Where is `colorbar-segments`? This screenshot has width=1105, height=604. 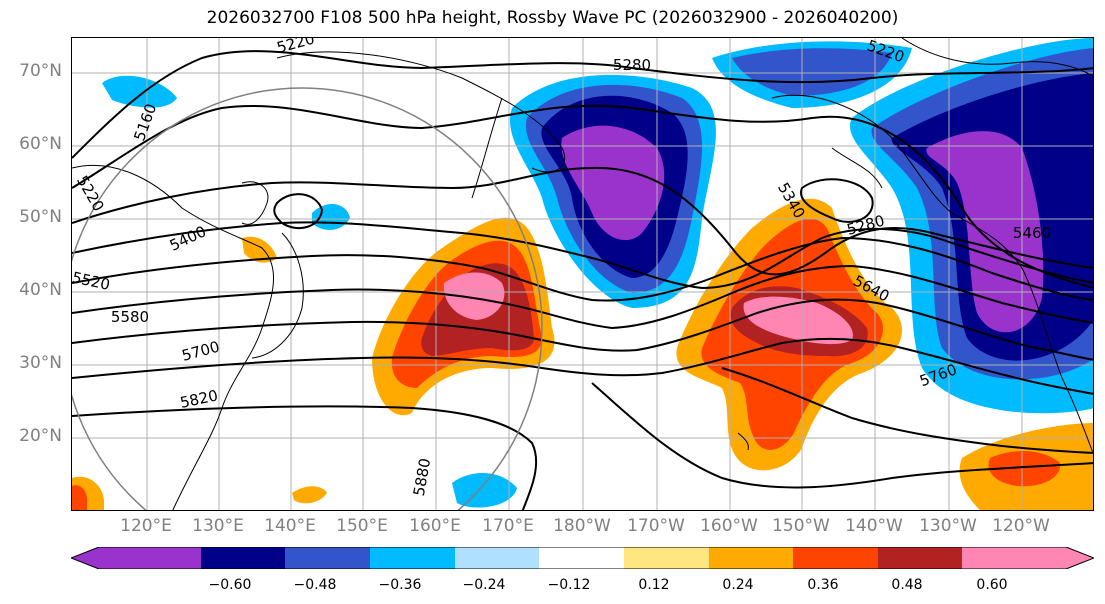 colorbar-segments is located at coordinates (582, 558).